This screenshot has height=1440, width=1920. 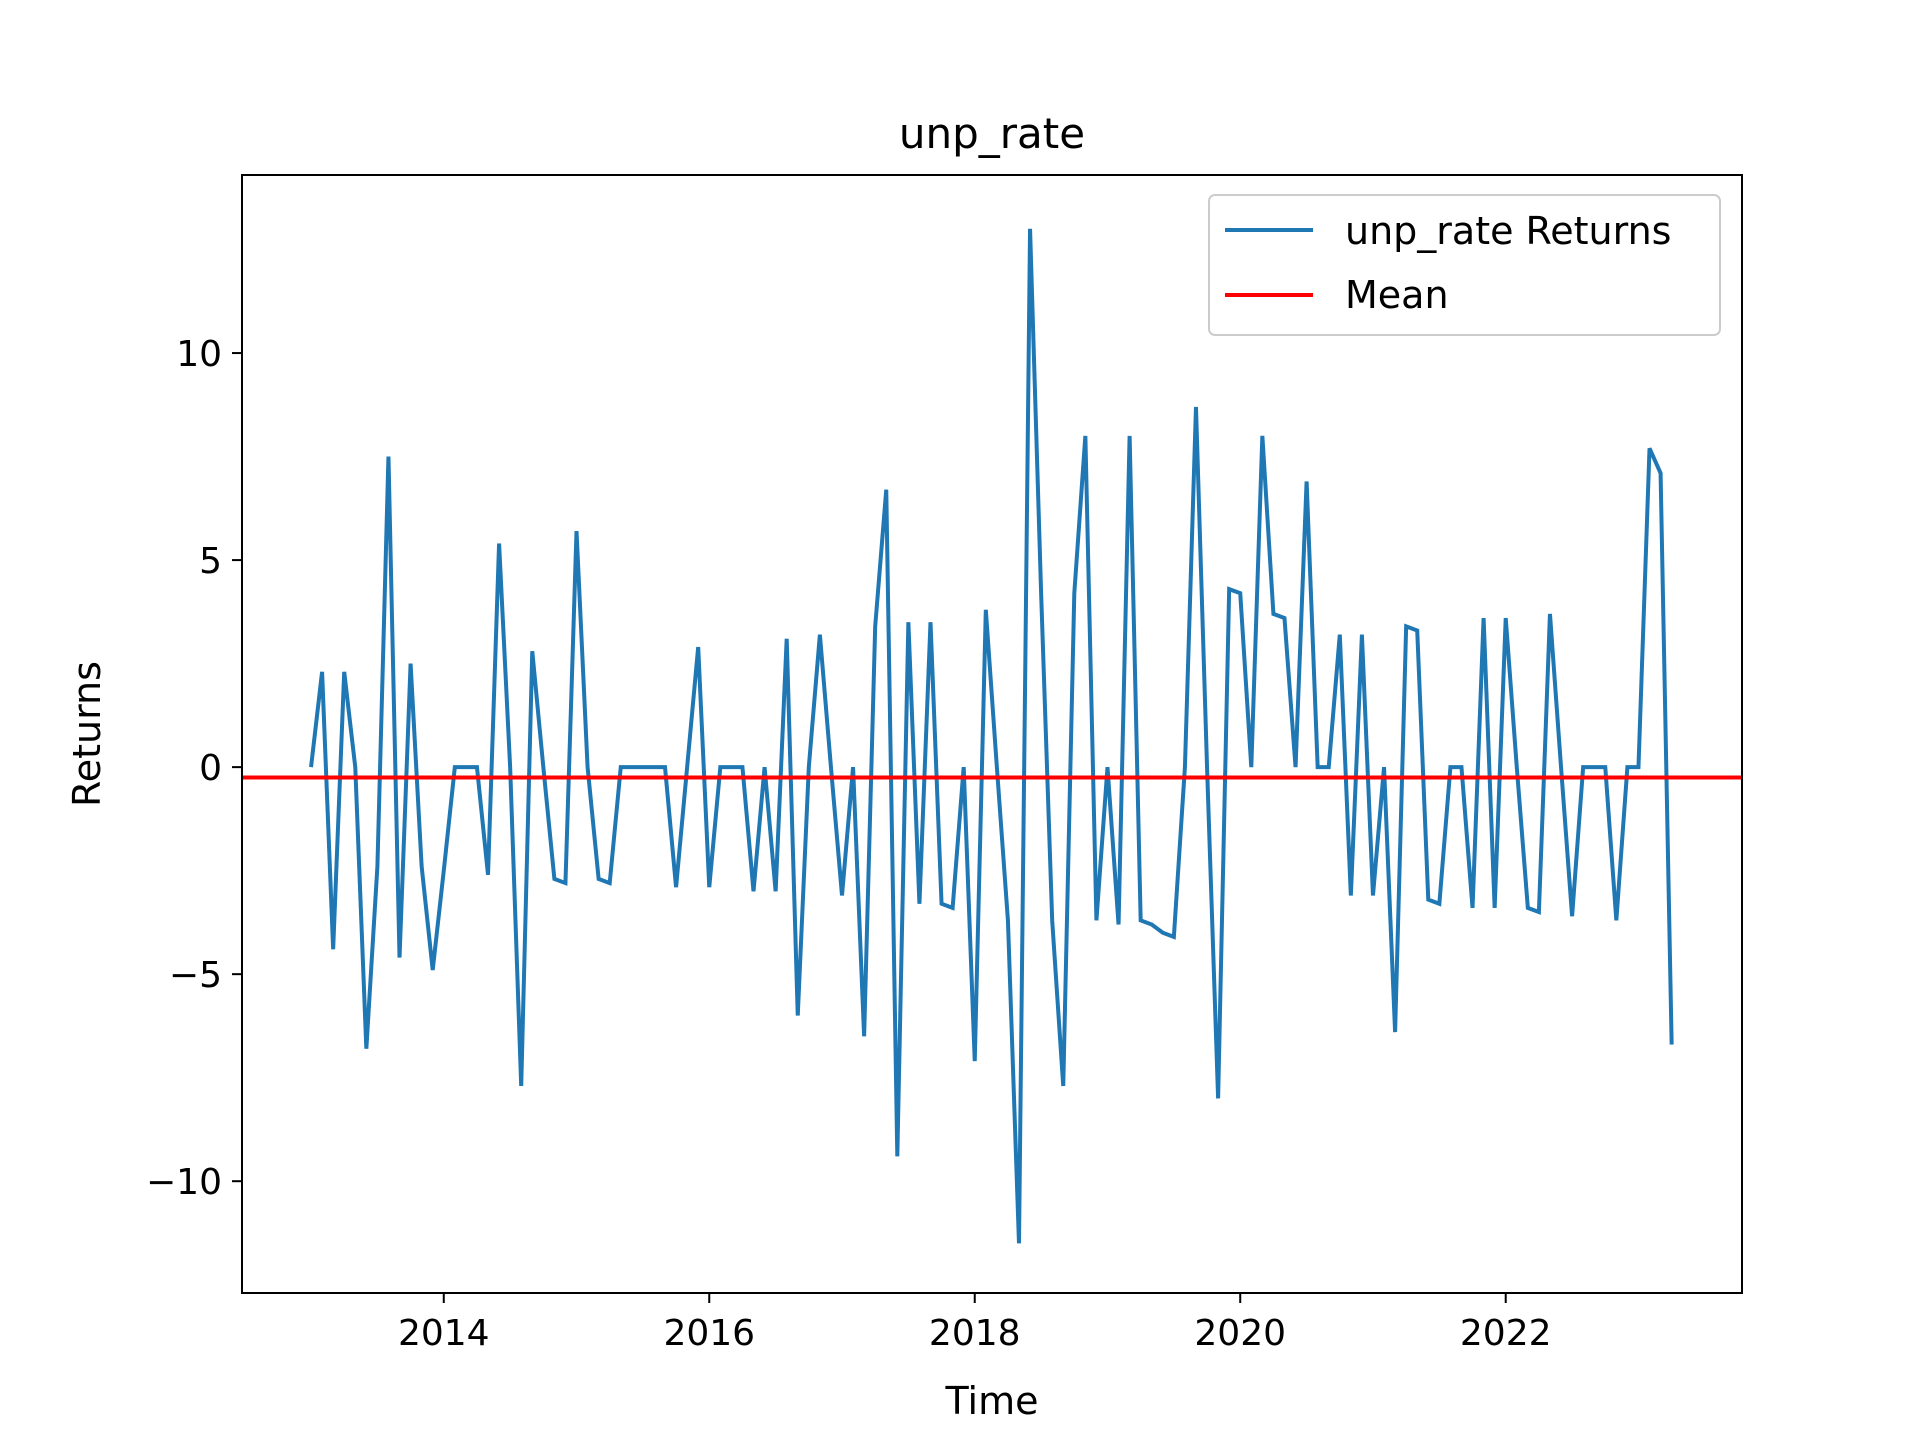 I want to click on legend-label-returns: unp_rate Returns, so click(x=1508, y=231).